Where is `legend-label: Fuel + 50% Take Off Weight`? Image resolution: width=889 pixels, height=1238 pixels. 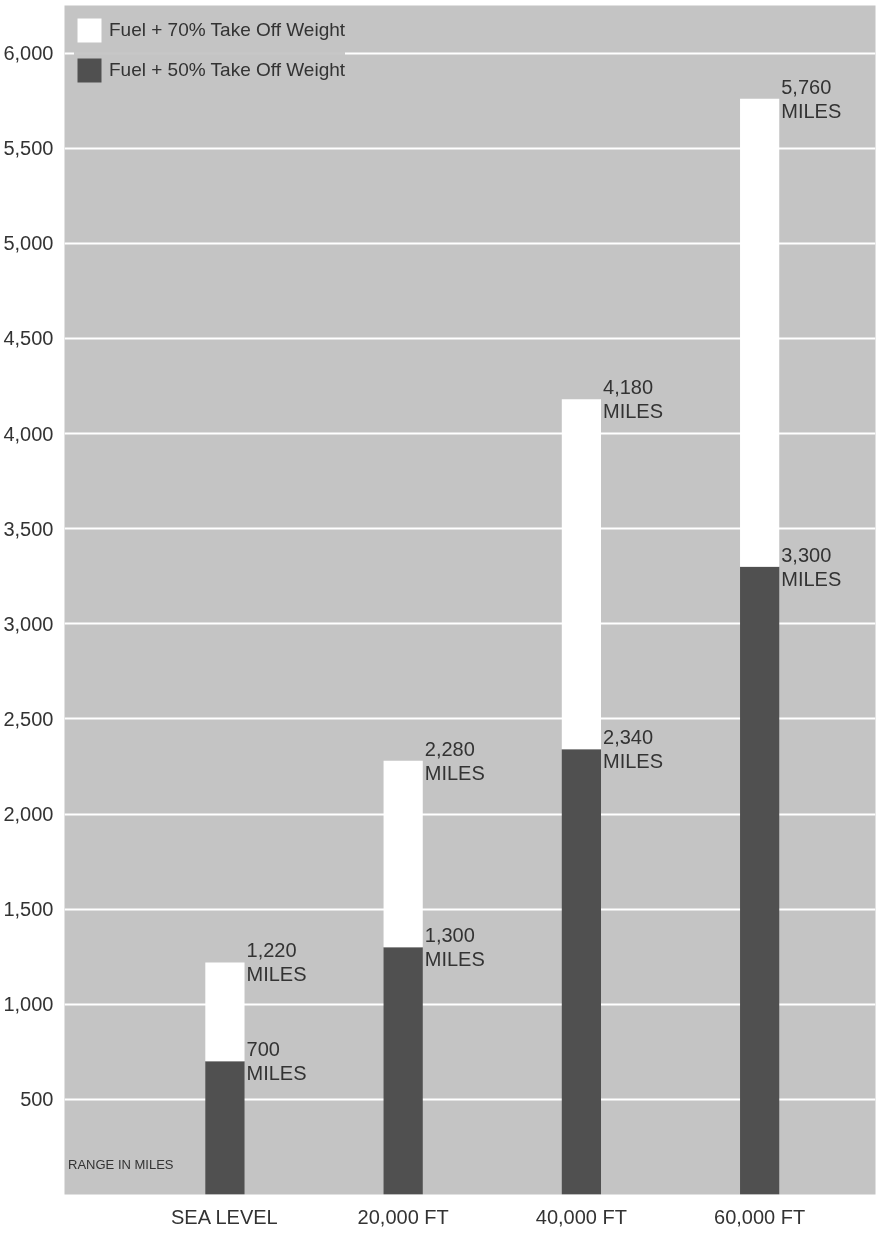
legend-label: Fuel + 50% Take Off Weight is located at coordinates (227, 70).